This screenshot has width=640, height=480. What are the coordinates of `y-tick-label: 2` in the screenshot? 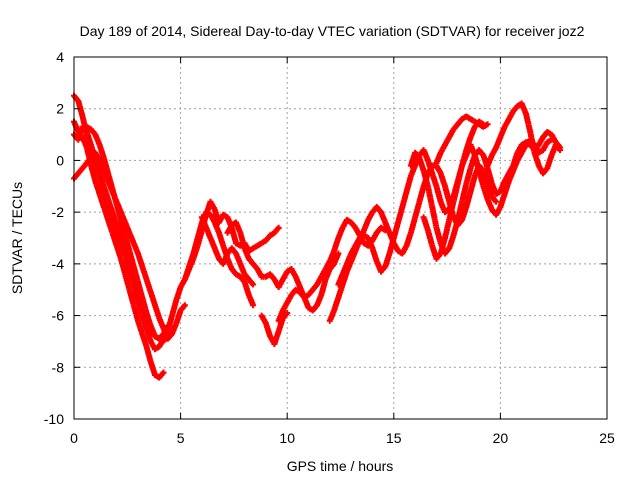 It's located at (60, 109).